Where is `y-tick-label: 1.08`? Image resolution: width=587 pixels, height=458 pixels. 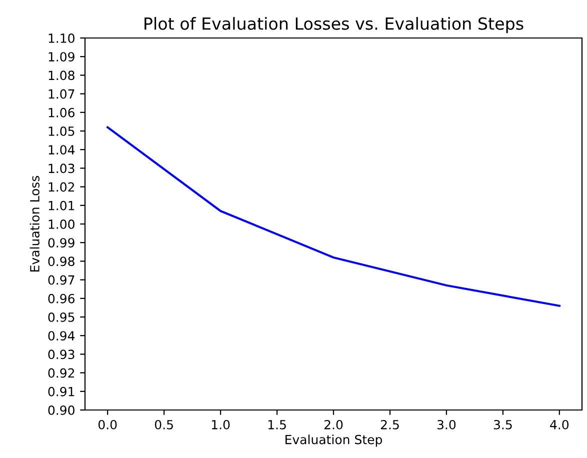
y-tick-label: 1.08 is located at coordinates (61, 75).